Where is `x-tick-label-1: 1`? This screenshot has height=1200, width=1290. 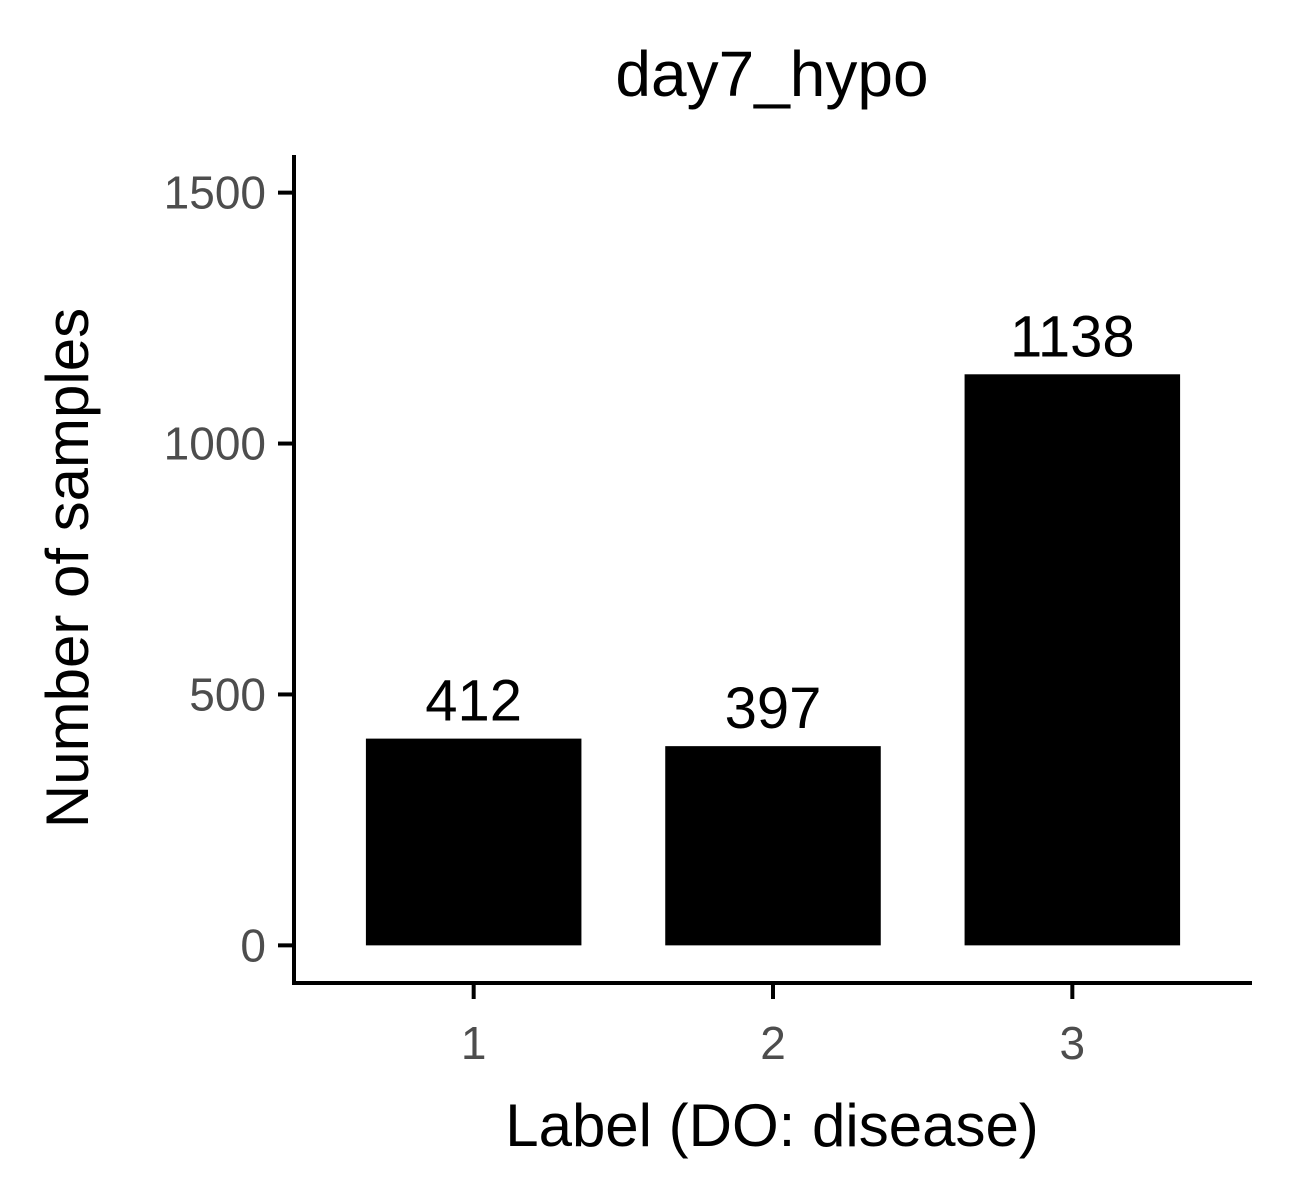 x-tick-label-1: 1 is located at coordinates (474, 1043).